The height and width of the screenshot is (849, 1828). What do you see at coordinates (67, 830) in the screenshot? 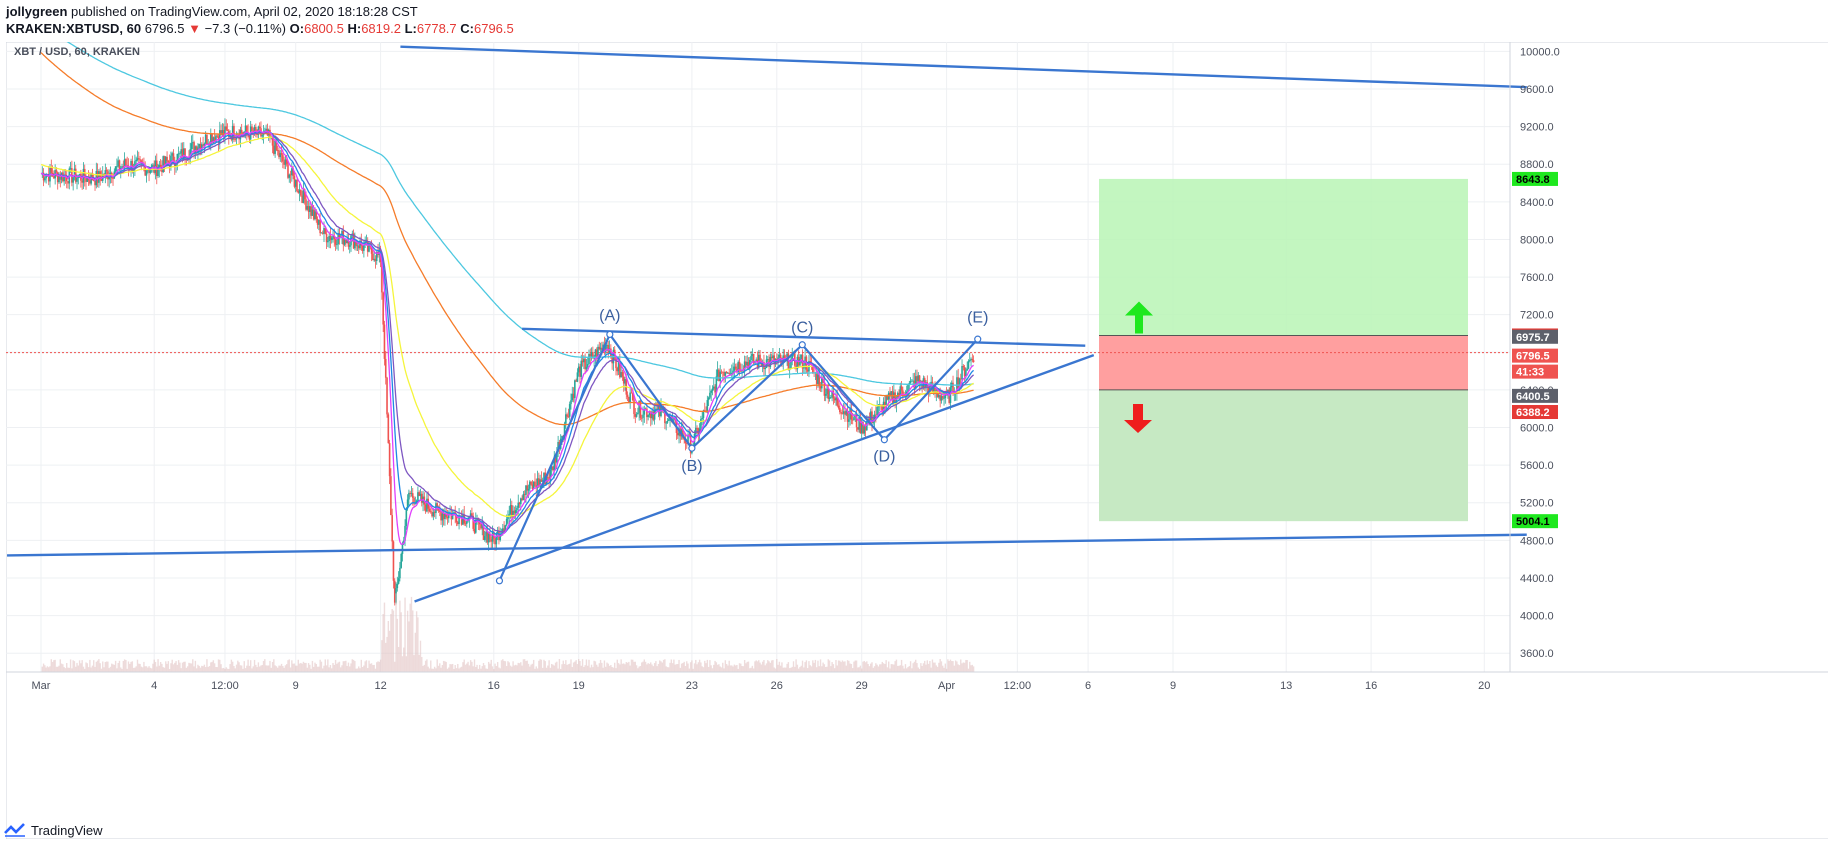
I see `footer-brand: TradingView` at bounding box center [67, 830].